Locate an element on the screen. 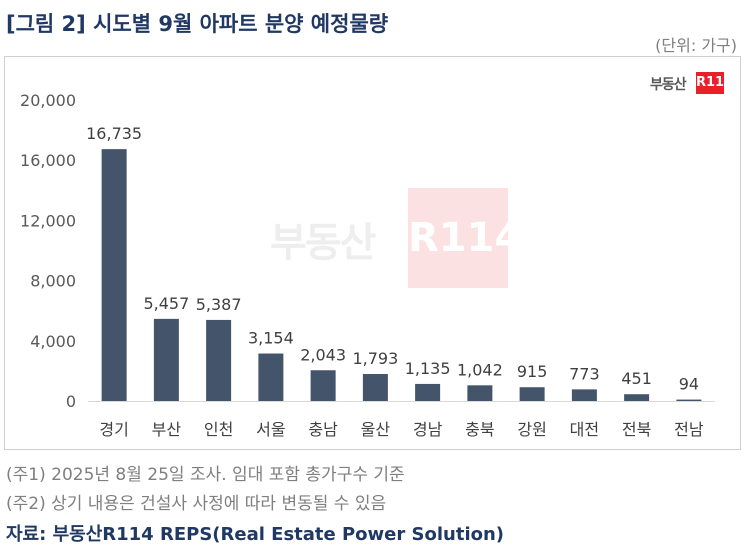 This screenshot has width=747, height=548. footnote-2: (주2) 상기 내용은 건설사 사정에 따라 변동될 수 있음 is located at coordinates (196, 504).